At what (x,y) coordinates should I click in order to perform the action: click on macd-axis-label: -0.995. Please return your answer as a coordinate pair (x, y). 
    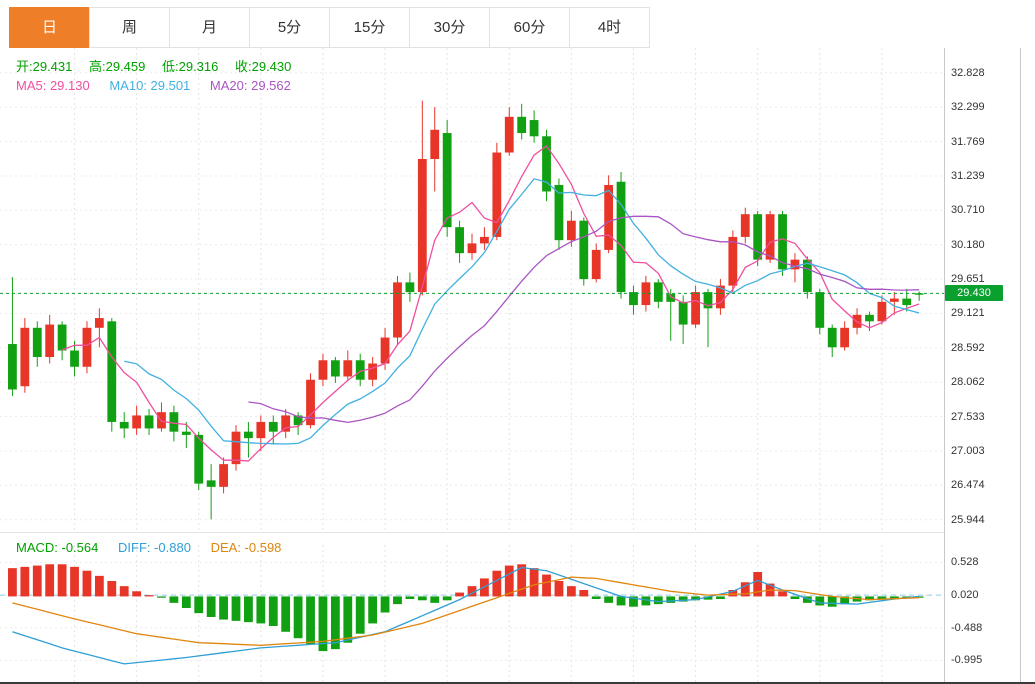
    Looking at the image, I should click on (967, 660).